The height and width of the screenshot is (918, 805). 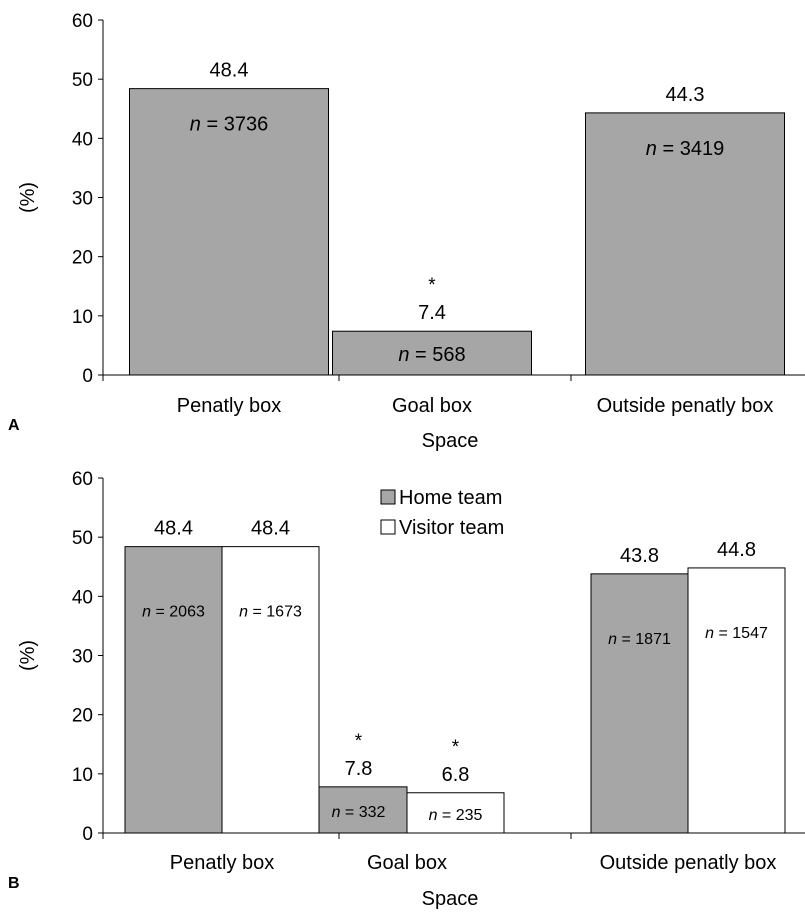 I want to click on bar-value-label: 7.4, so click(x=432, y=313).